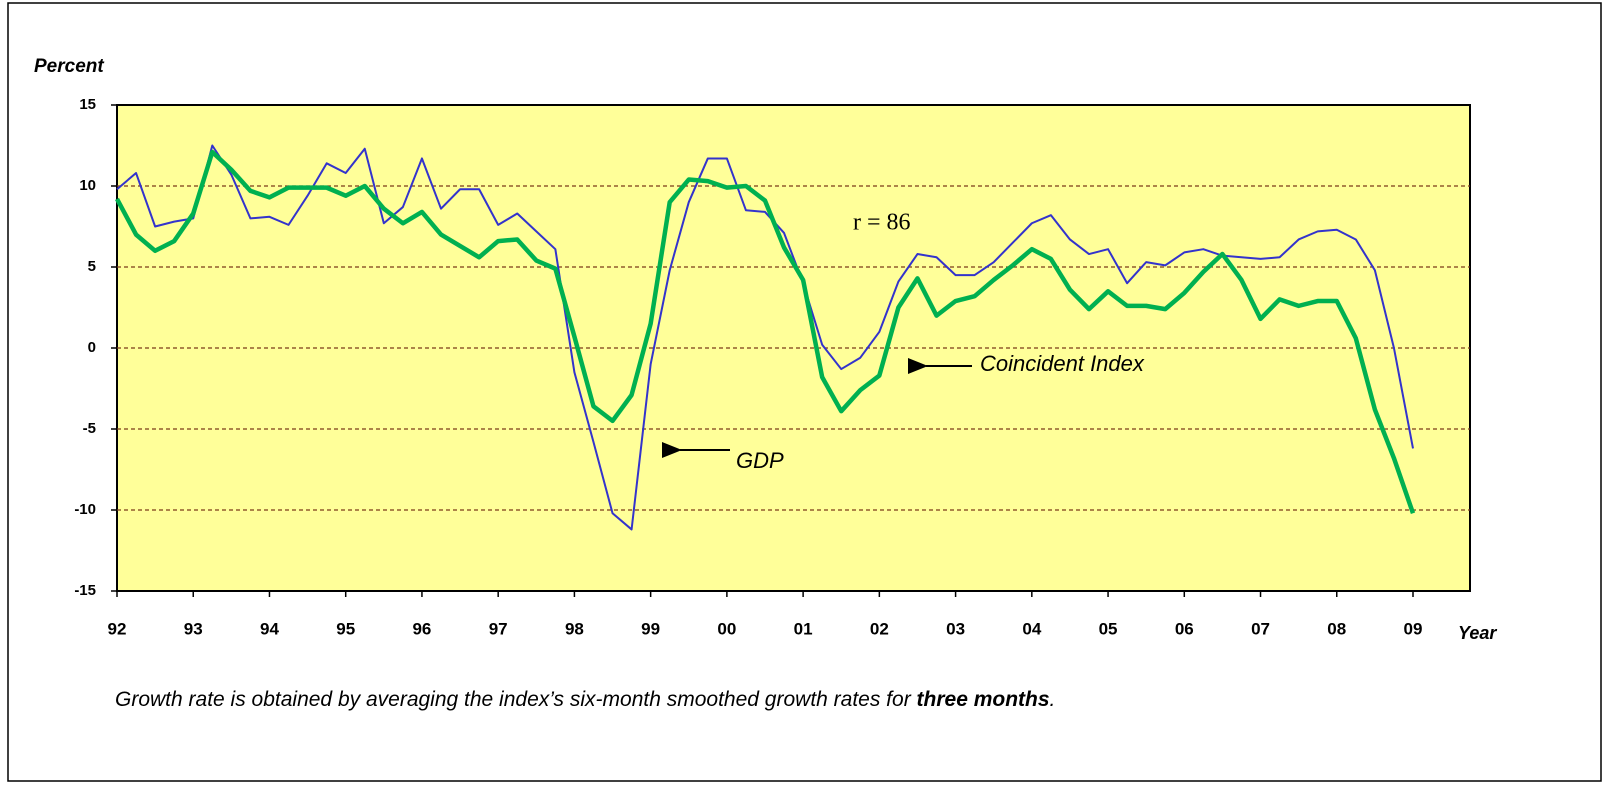 The height and width of the screenshot is (788, 1610). I want to click on y-tick-label: 5, so click(92, 266).